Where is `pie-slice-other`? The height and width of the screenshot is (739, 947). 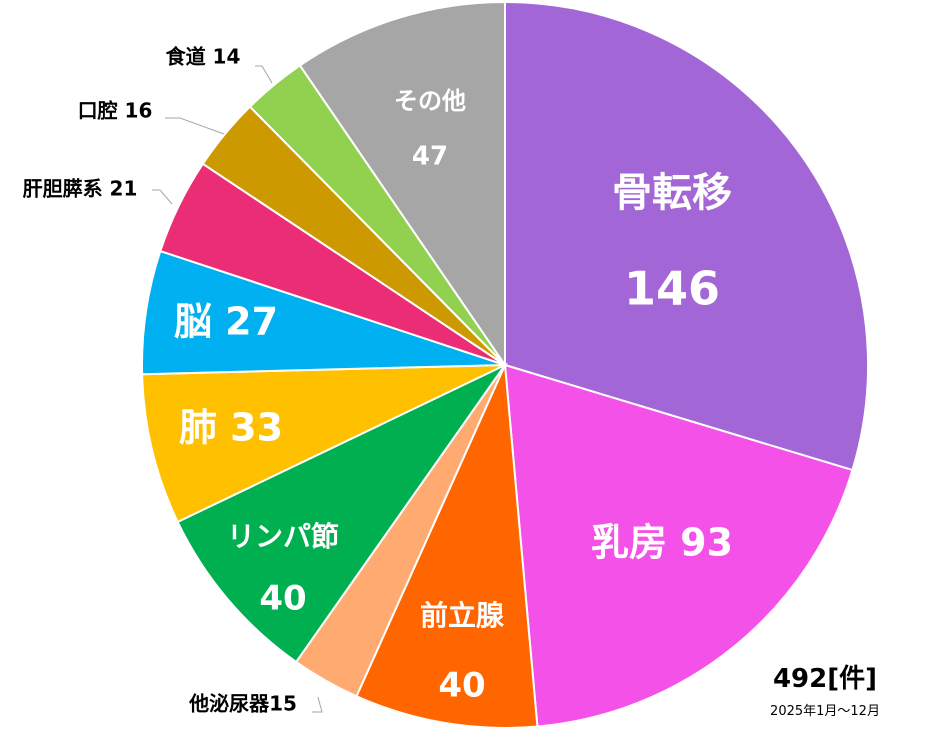 pie-slice-other is located at coordinates (402, 184).